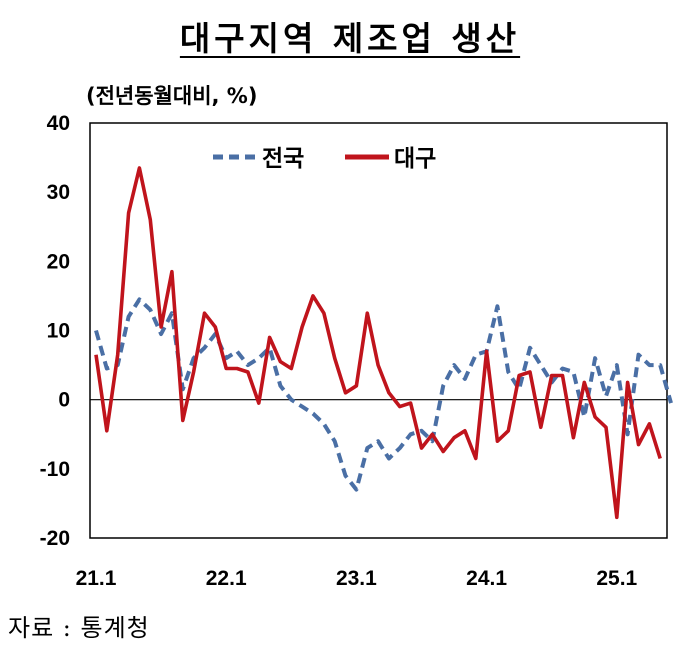 This screenshot has height=655, width=700. I want to click on y-tick-label: 10, so click(58, 331).